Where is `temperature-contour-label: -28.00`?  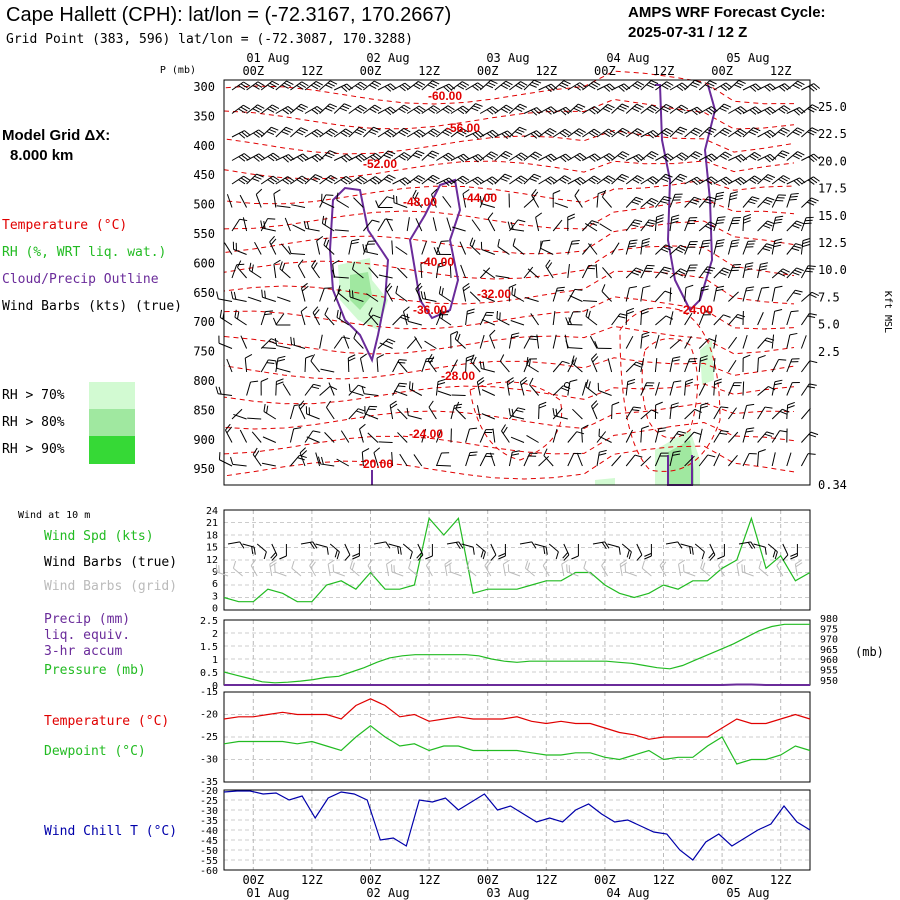
temperature-contour-label: -28.00 is located at coordinates (458, 376).